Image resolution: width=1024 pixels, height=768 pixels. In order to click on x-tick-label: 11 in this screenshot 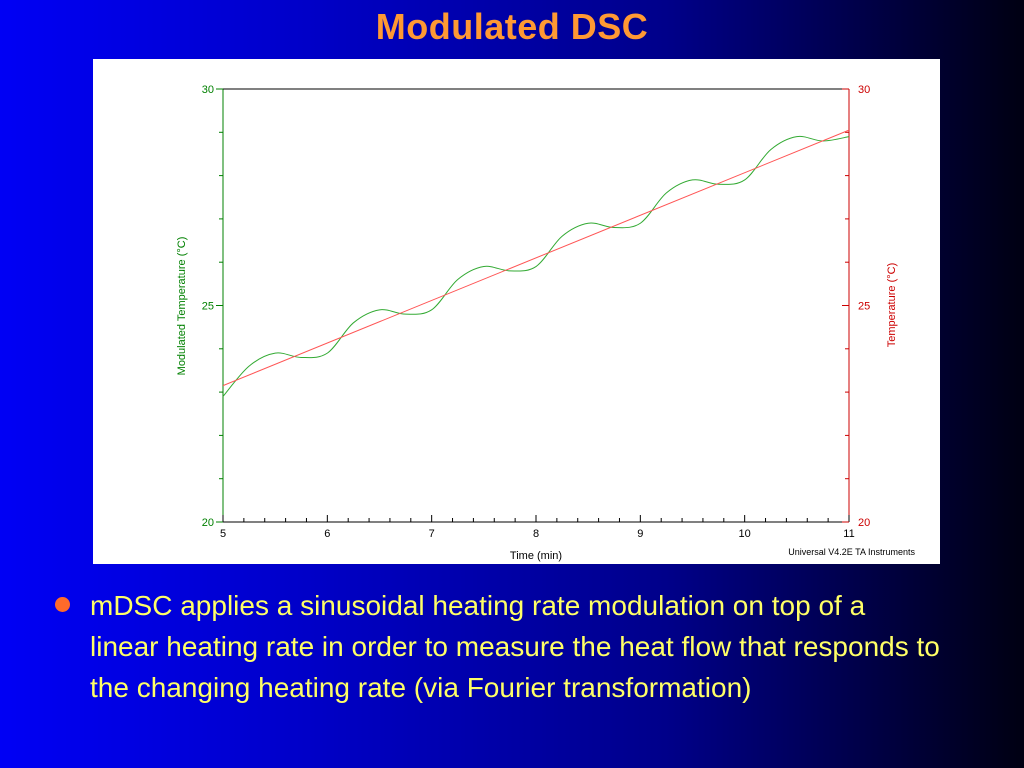, I will do `click(848, 534)`.